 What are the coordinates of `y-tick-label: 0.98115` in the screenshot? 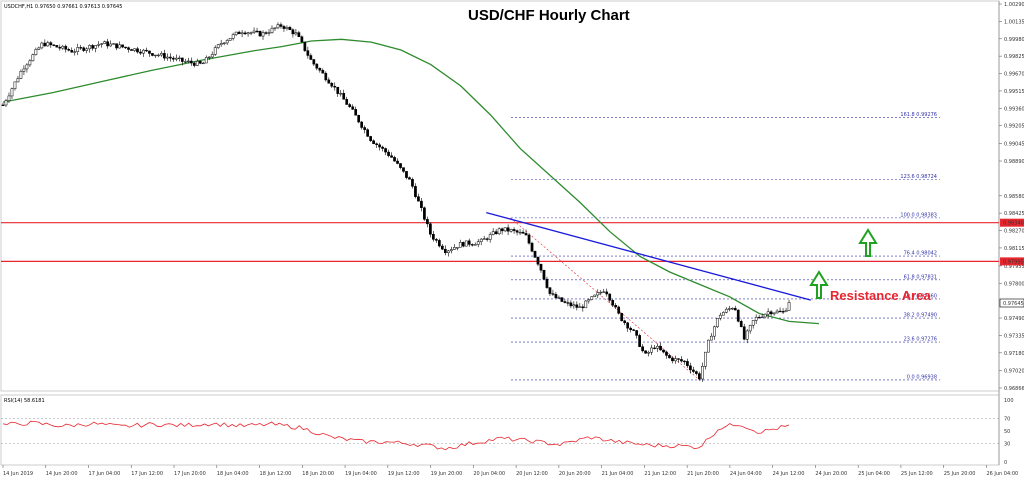 It's located at (1014, 249).